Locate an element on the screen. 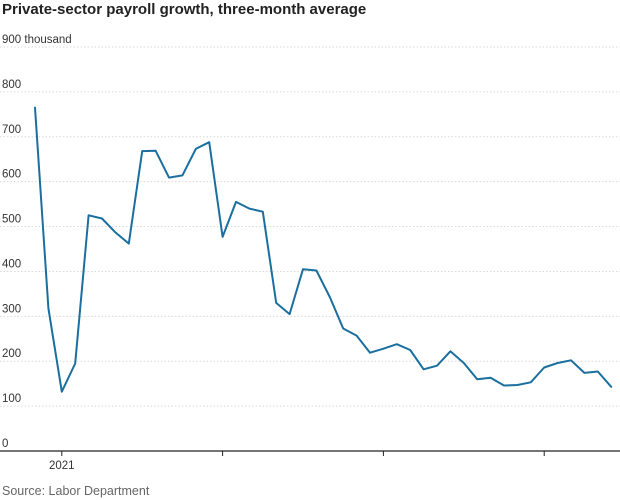 This screenshot has width=620, height=500. y-tick-label-500: 500 is located at coordinates (11, 220).